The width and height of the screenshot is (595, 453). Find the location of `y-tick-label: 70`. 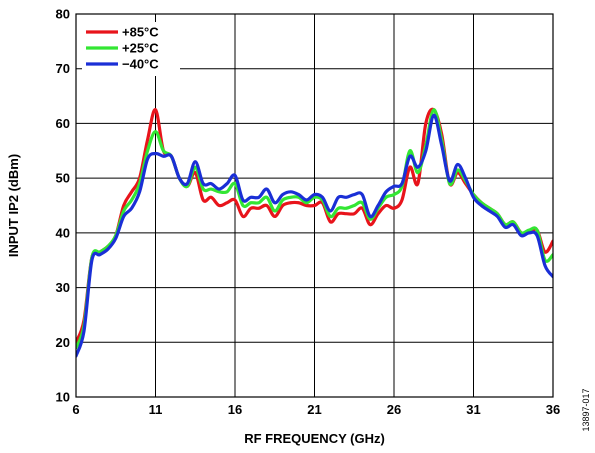

y-tick-label: 70 is located at coordinates (63, 68).